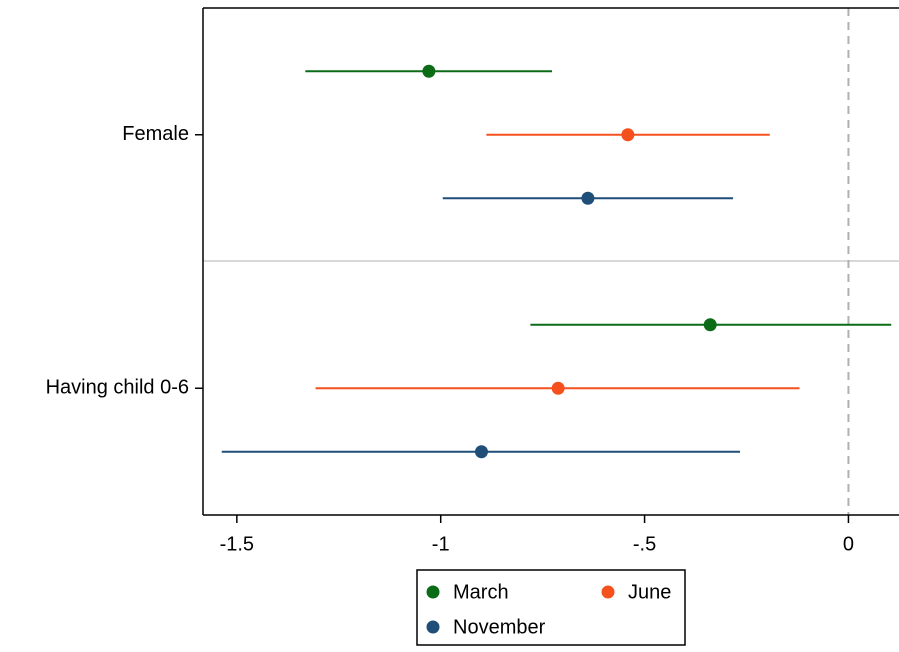  I want to click on legend-box, so click(551, 607).